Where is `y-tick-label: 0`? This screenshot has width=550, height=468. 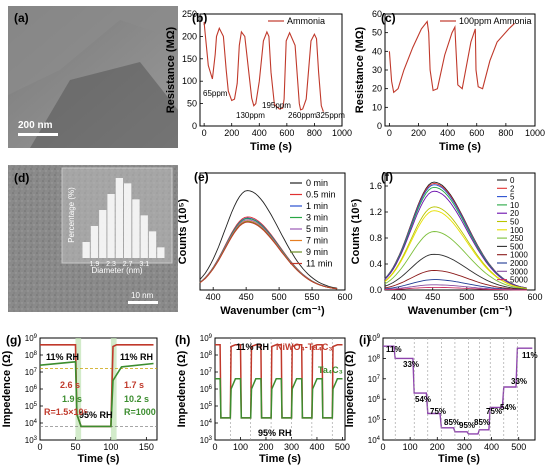
y-tick-label: 0 is located at coordinates (194, 126).